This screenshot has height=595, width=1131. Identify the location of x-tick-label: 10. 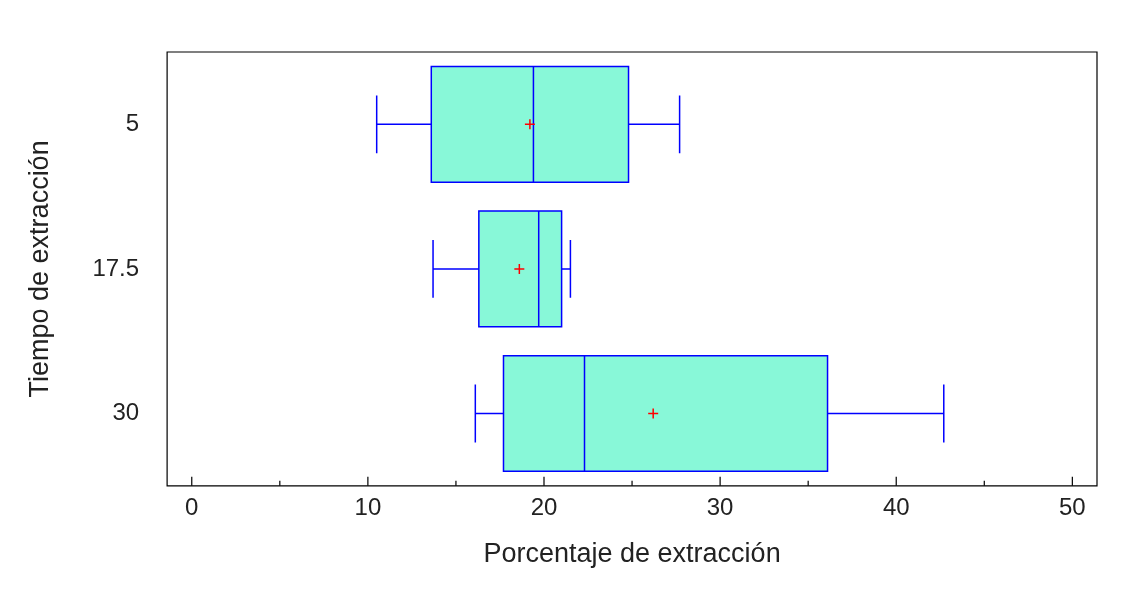
(368, 506).